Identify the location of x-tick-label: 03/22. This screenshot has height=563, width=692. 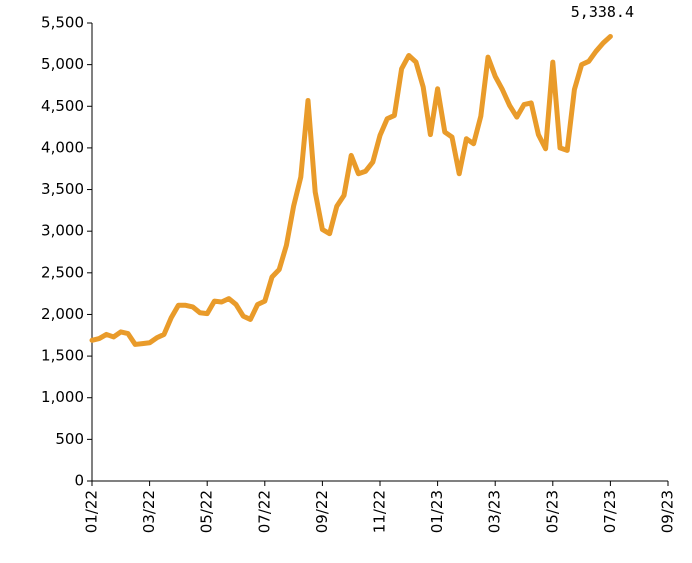
(149, 511).